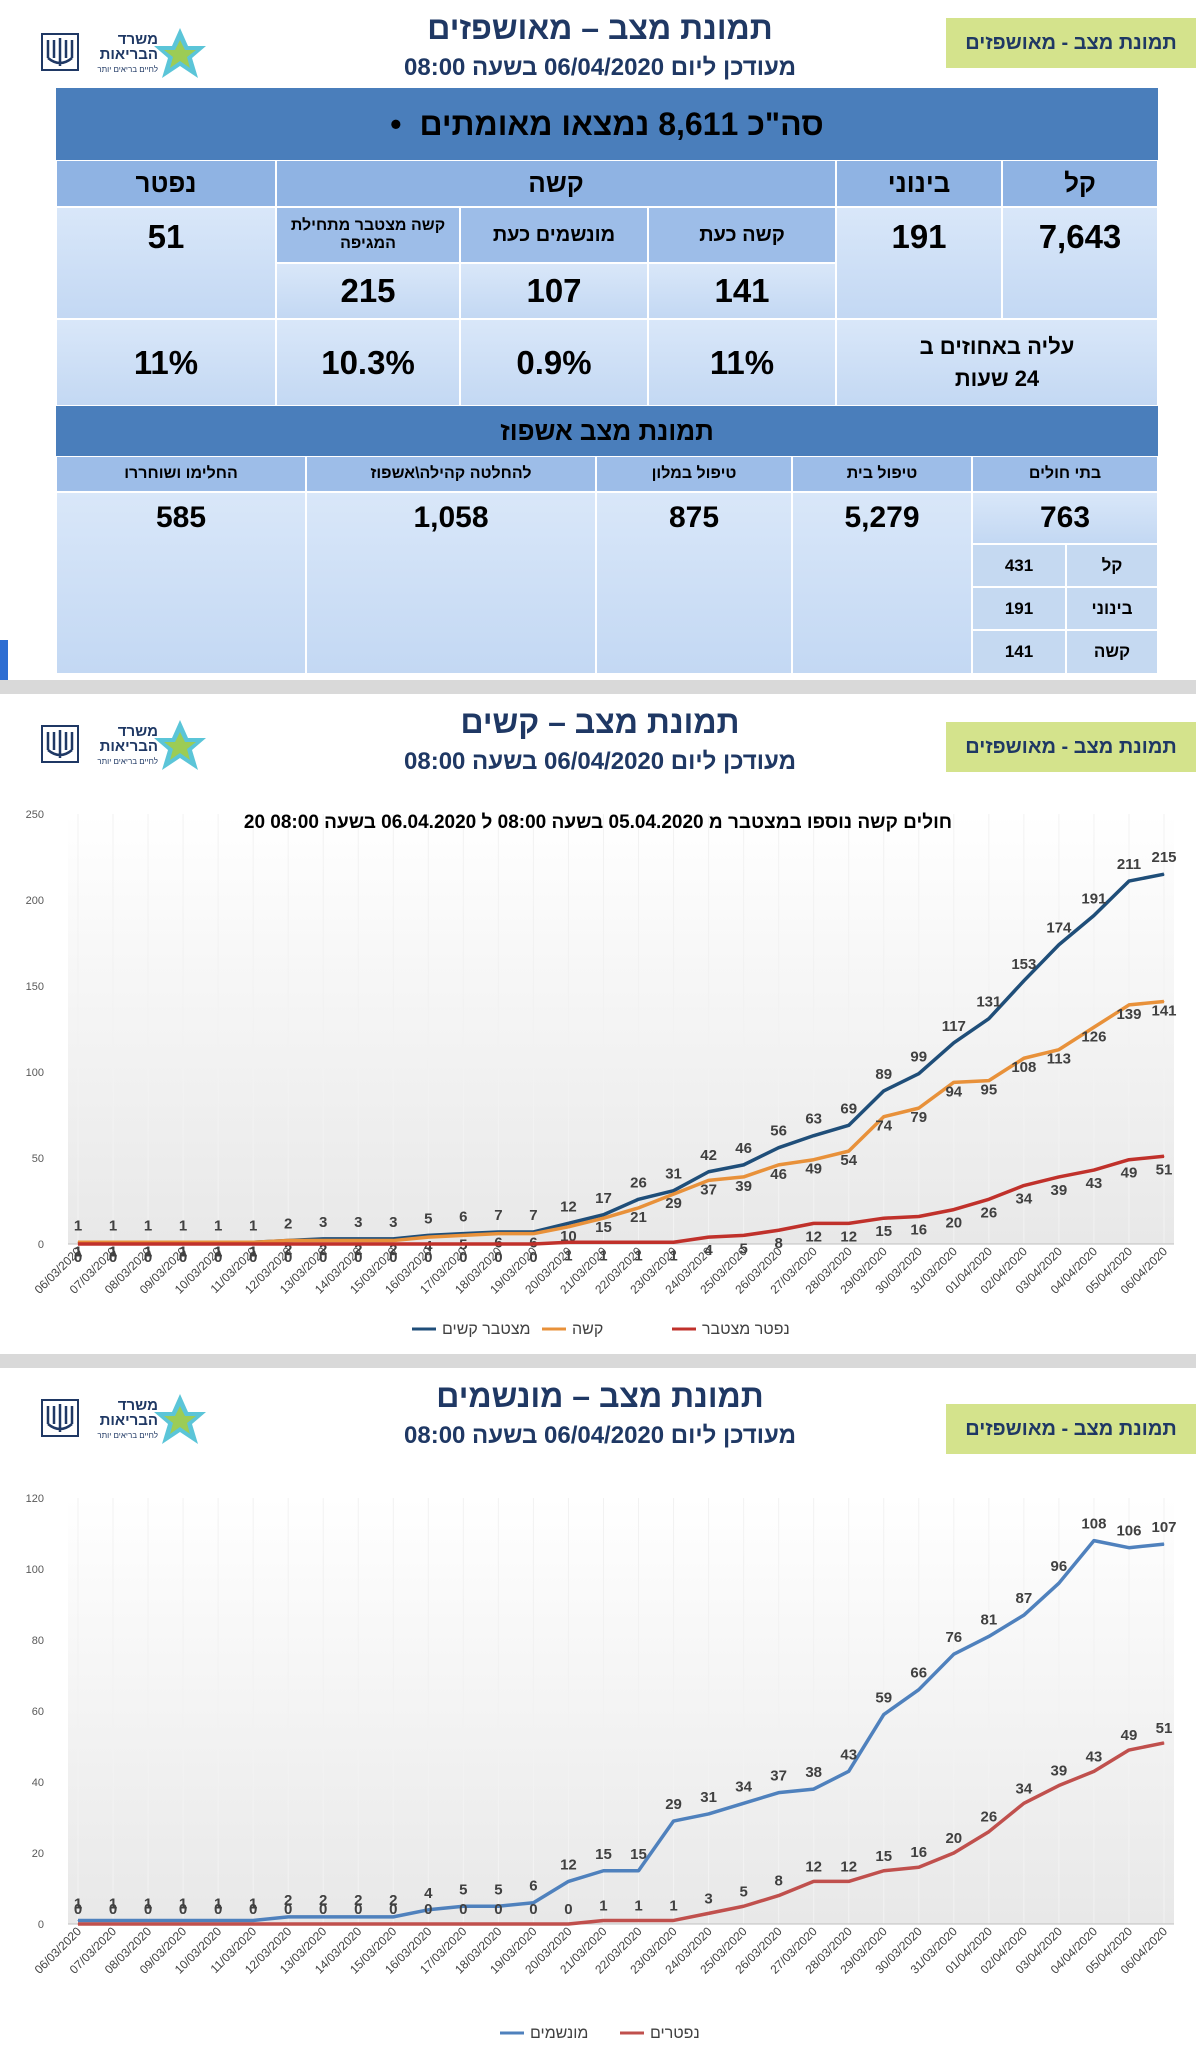 The width and height of the screenshot is (1196, 2048). Describe the element at coordinates (38, 1159) in the screenshot. I see `y-tick-label: 50` at that location.